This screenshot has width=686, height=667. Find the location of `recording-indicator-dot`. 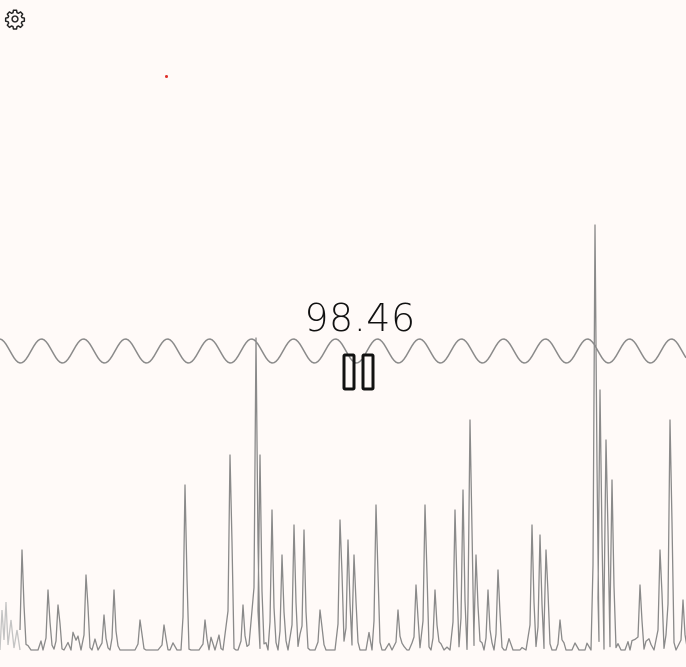

recording-indicator-dot is located at coordinates (166, 76).